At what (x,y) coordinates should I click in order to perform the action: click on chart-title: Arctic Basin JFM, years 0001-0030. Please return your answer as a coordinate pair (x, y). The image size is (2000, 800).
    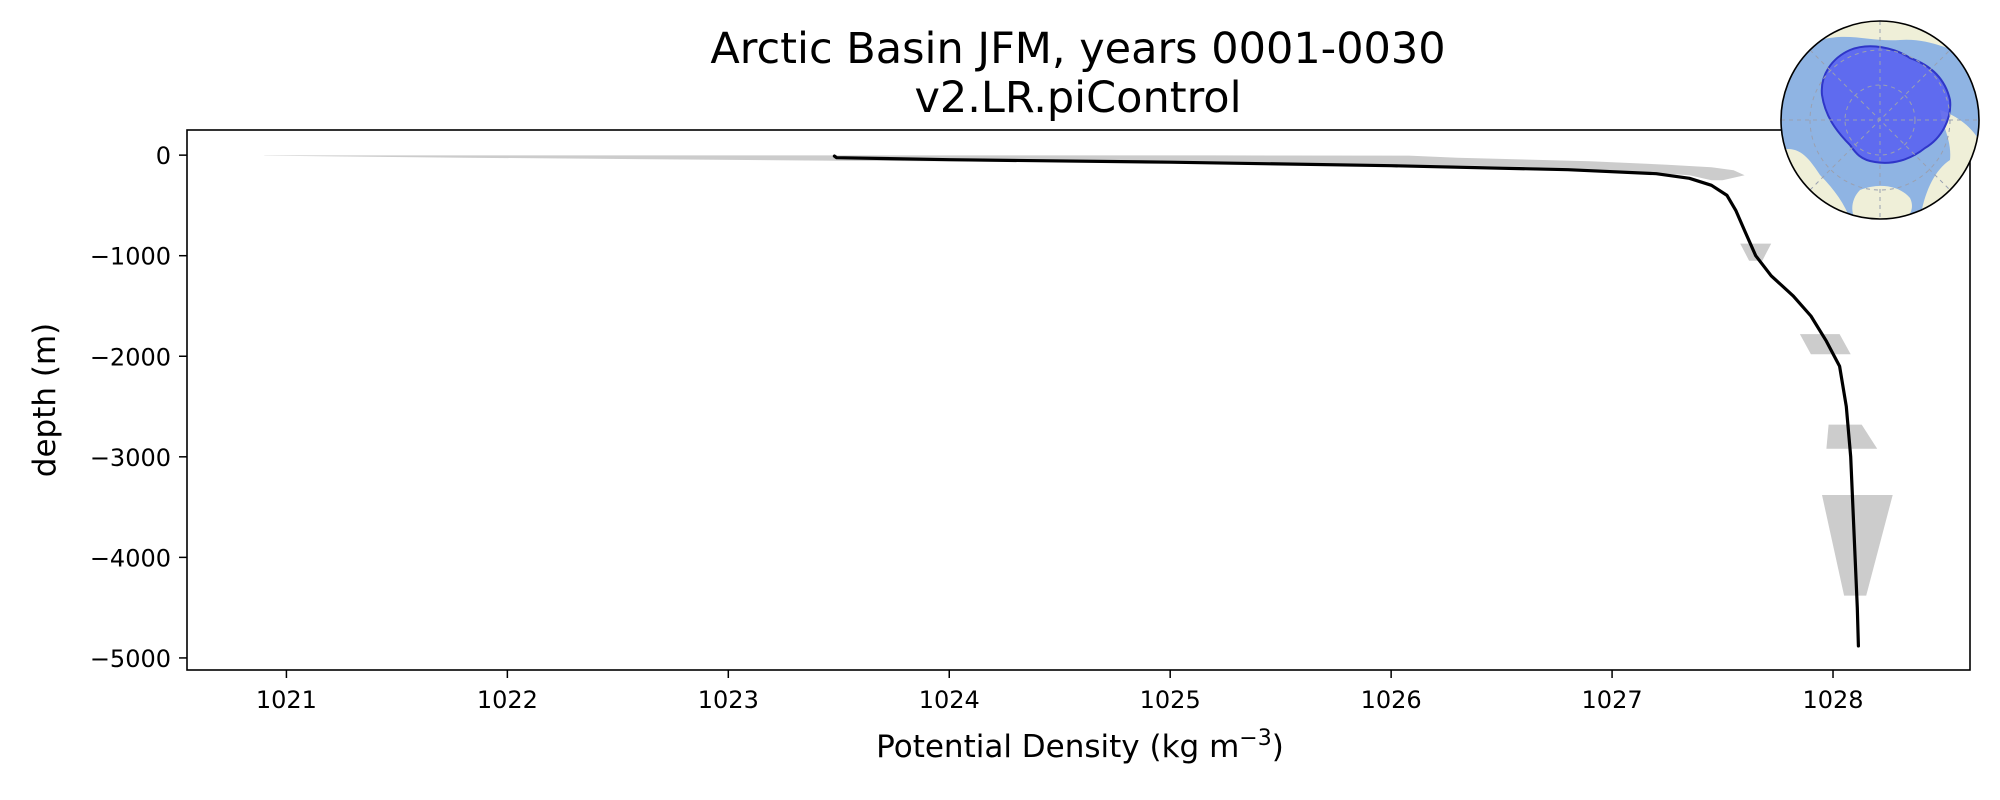
    Looking at the image, I should click on (1077, 49).